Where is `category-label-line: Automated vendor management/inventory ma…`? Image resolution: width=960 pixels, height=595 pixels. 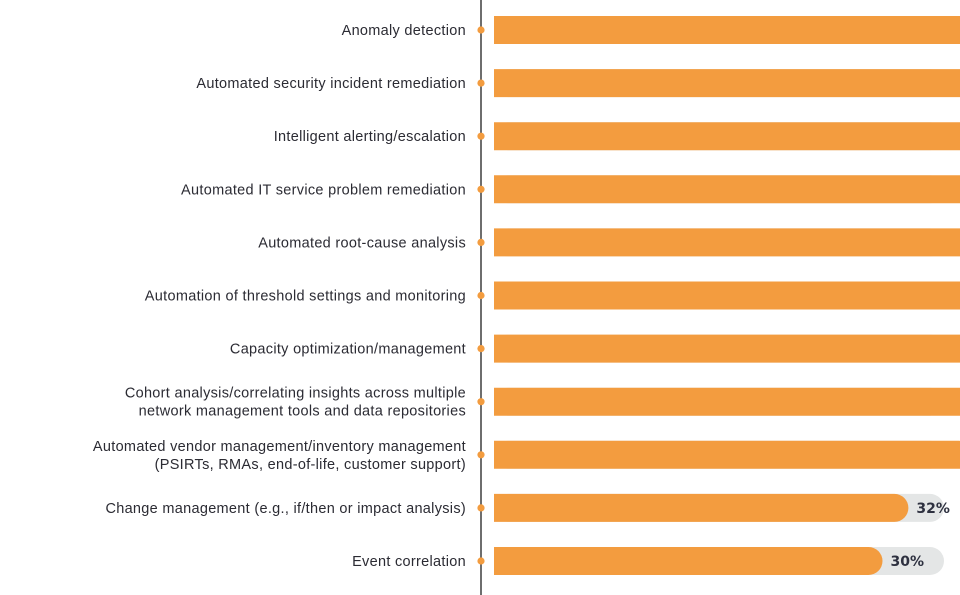 category-label-line: Automated vendor management/inventory ma… is located at coordinates (279, 447).